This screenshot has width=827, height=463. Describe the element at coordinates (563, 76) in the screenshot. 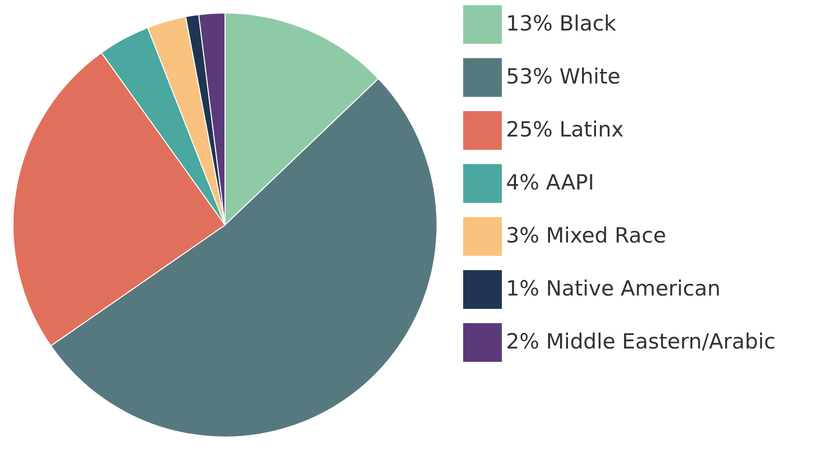

I see `legend-label: 53% White` at that location.